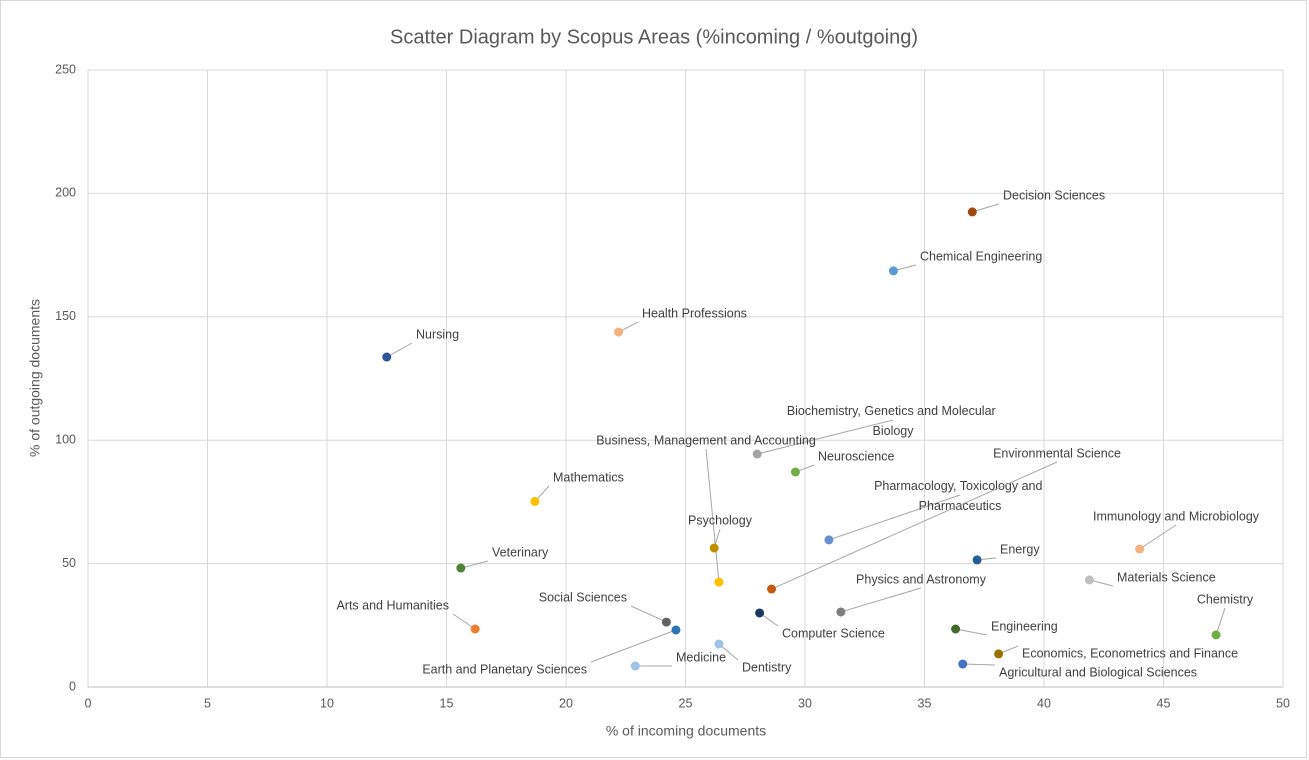 The height and width of the screenshot is (760, 1309). I want to click on x-tick-label: 10, so click(327, 703).